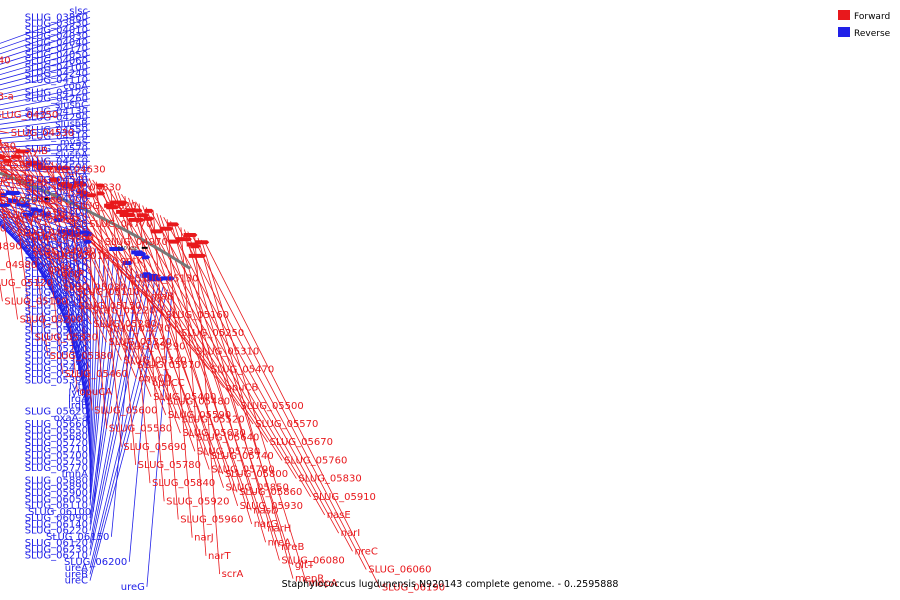  Describe the element at coordinates (71, 155) in the screenshot. I see `reverse-gene-label: slushA` at that location.